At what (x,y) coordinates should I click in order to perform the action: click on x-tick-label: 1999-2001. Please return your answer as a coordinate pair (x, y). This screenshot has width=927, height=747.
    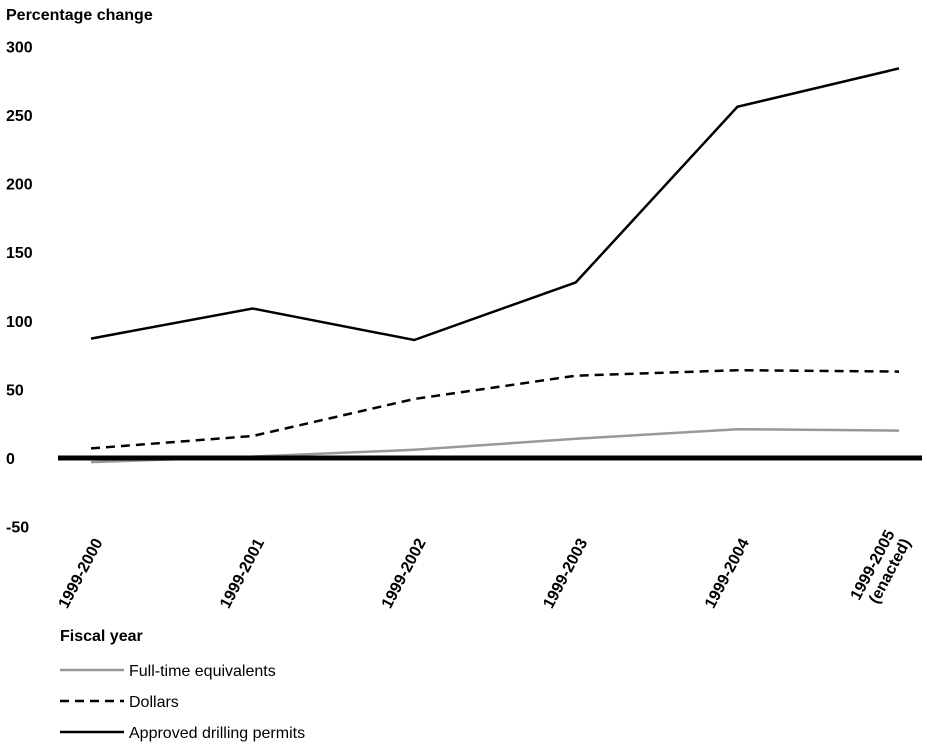
    Looking at the image, I should click on (242, 574).